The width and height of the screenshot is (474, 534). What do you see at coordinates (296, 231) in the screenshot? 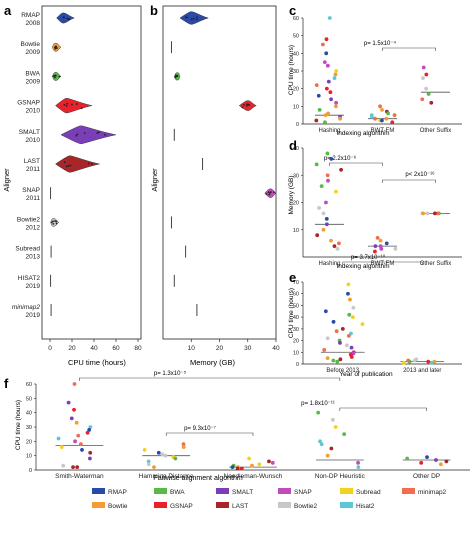
I see `y-tick-label-d-10: 10` at bounding box center [296, 231].